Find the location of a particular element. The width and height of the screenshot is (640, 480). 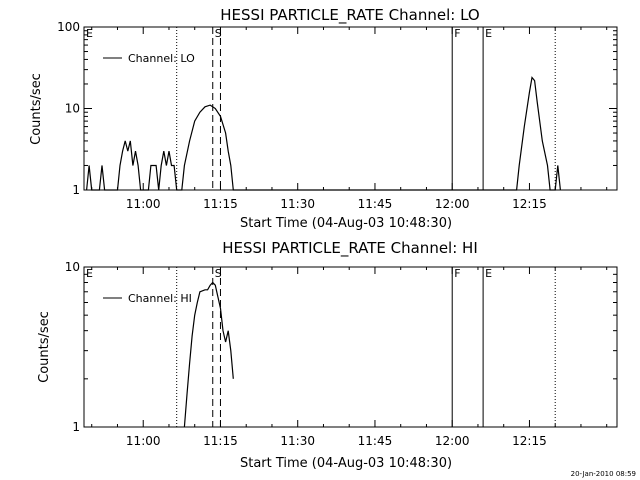

legend-label: Channel: HI is located at coordinates (160, 298).